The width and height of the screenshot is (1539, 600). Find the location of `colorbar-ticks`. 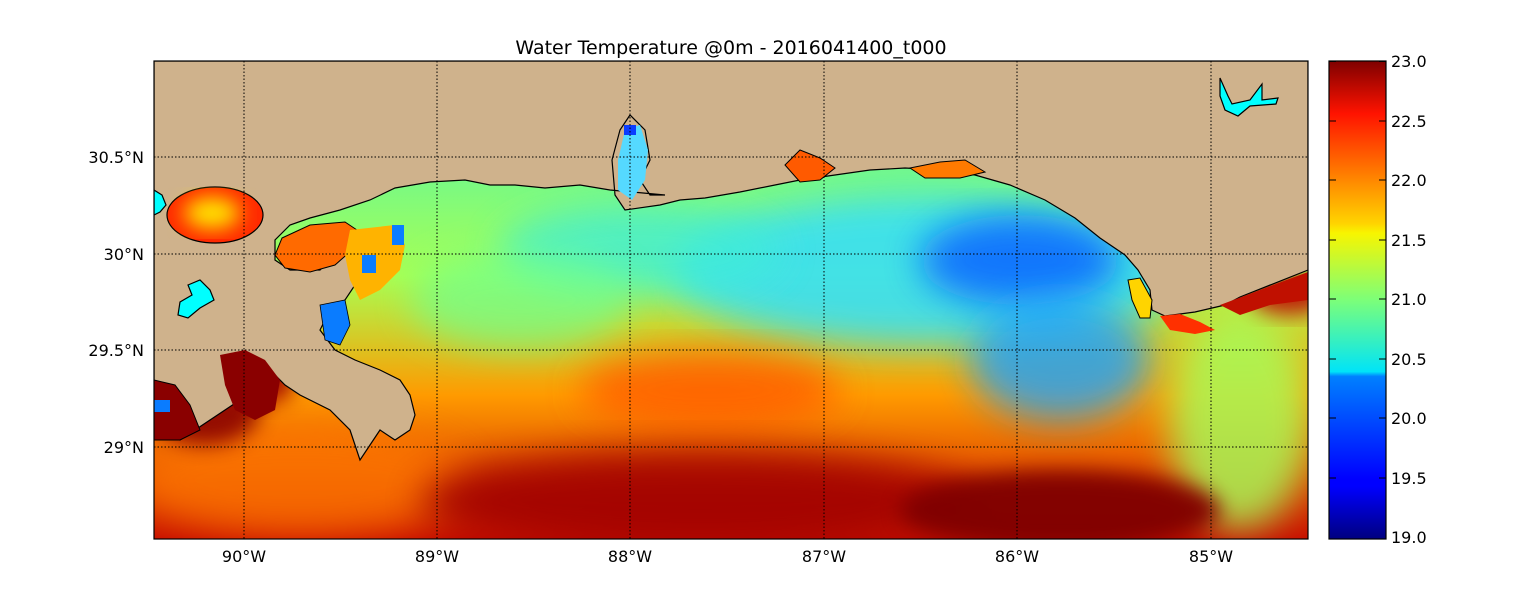

colorbar-ticks is located at coordinates (1357, 270).